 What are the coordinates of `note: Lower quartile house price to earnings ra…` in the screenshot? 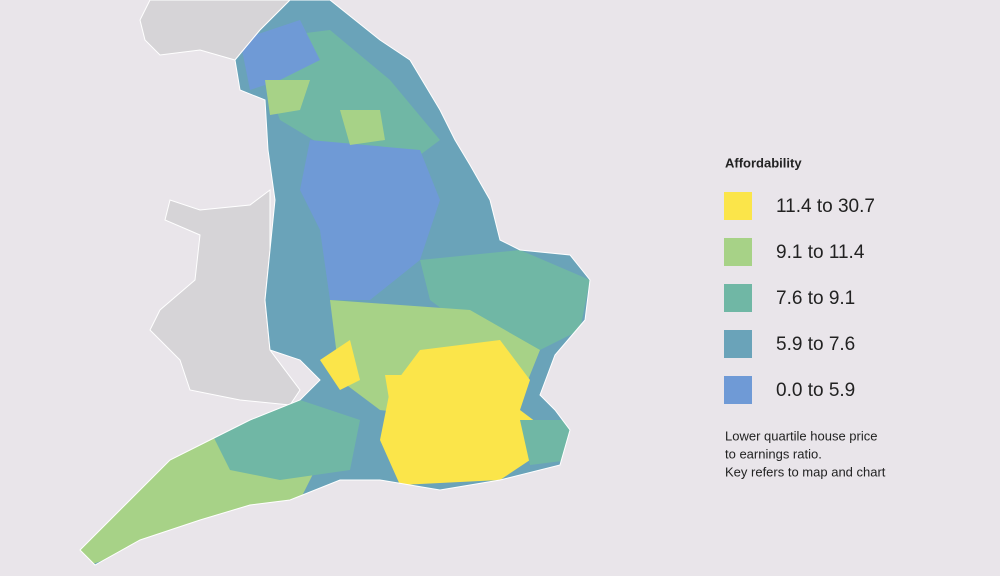 It's located at (805, 453).